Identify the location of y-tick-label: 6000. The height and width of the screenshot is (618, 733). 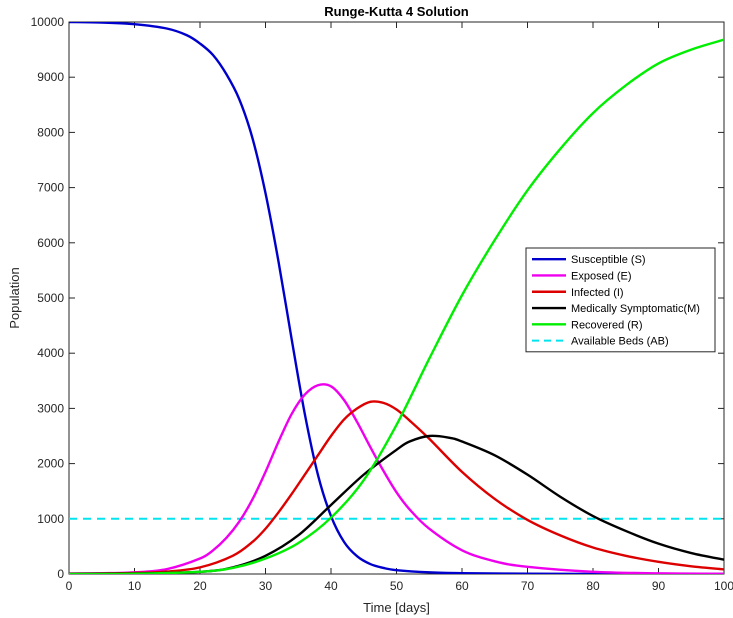
(50, 243).